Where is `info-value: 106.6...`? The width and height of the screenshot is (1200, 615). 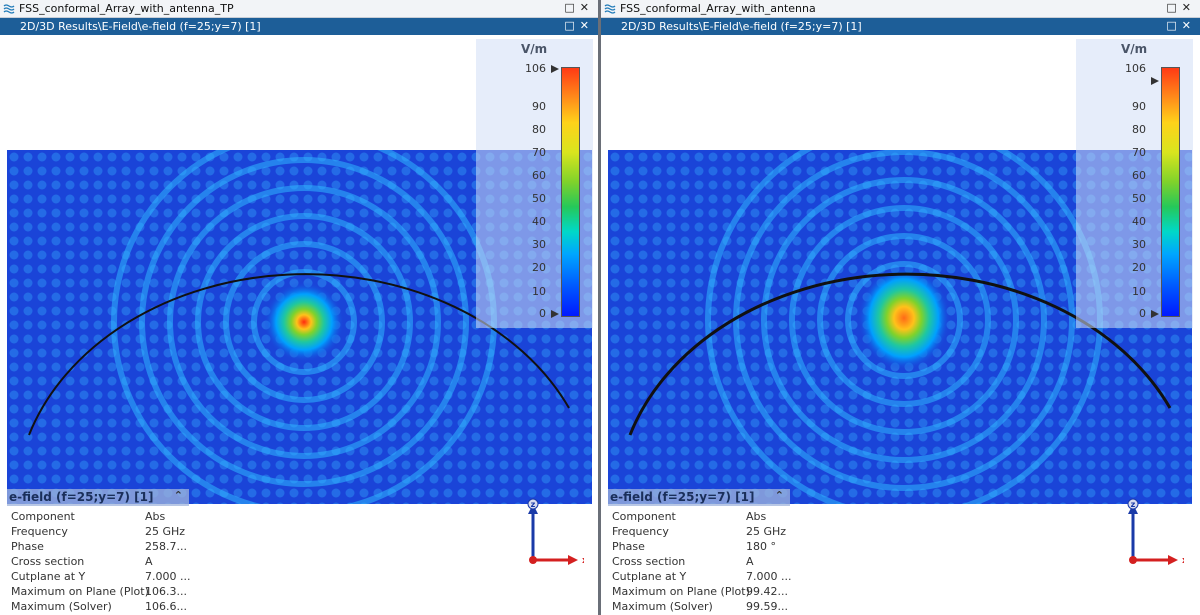
info-value: 106.6... is located at coordinates (166, 606).